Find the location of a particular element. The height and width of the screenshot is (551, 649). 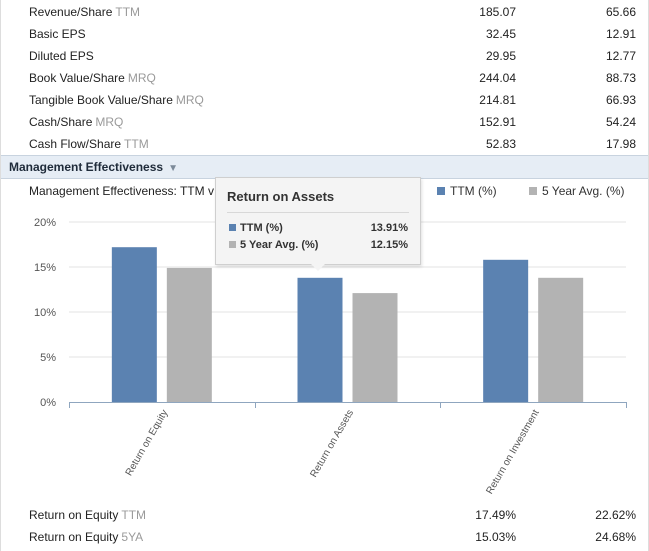

table-row: Return on Equity TTM 17.49% 22.62% is located at coordinates (324, 515).